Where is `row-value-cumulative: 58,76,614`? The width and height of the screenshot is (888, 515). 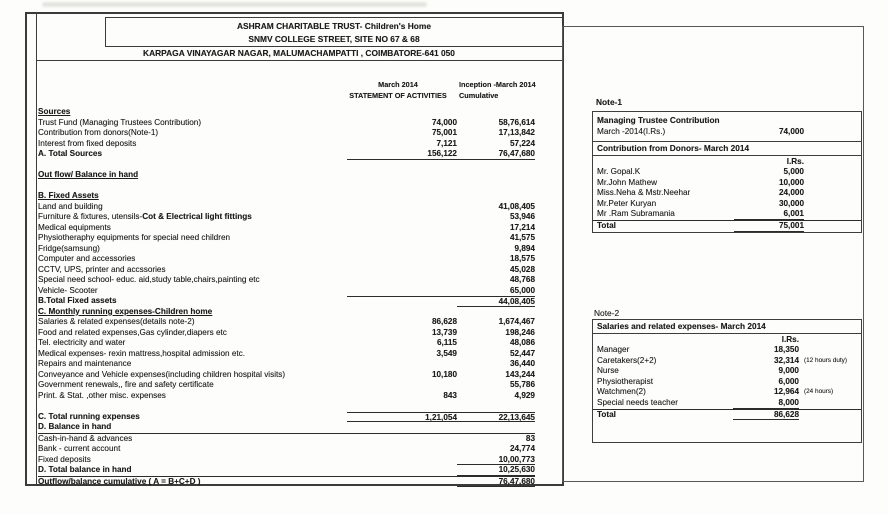 row-value-cumulative: 58,76,614 is located at coordinates (516, 122).